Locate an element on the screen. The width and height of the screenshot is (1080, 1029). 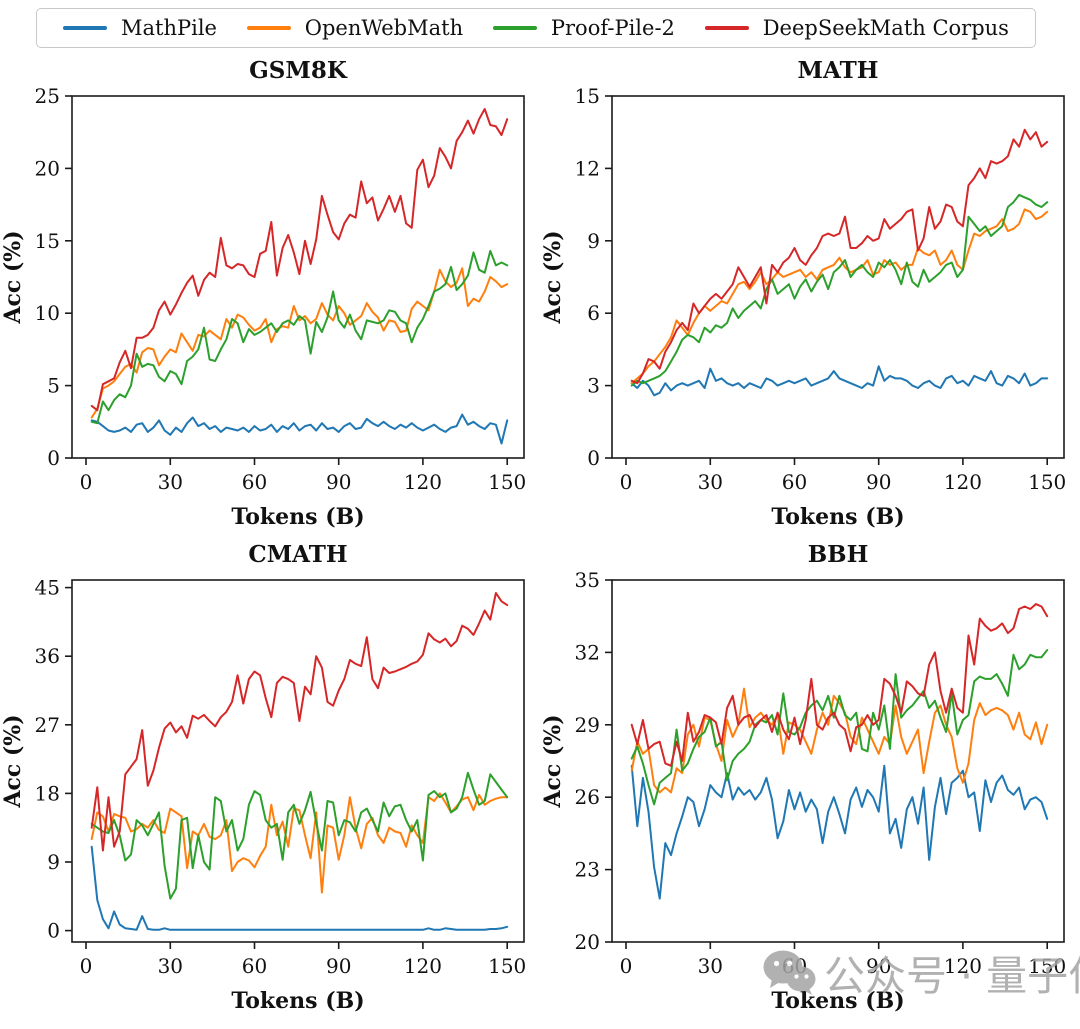
y-tick-label: 29 is located at coordinates (587, 725).